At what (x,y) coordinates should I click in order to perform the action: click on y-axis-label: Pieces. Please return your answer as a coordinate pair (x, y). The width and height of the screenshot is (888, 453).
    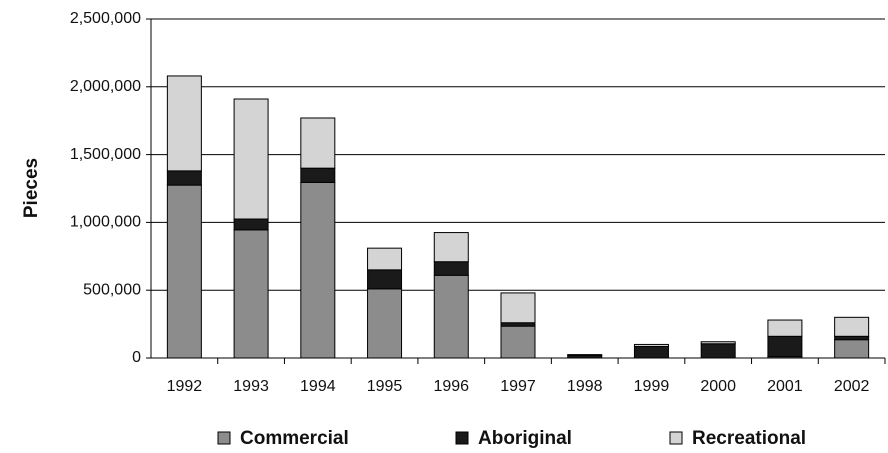
    Looking at the image, I should click on (31, 188).